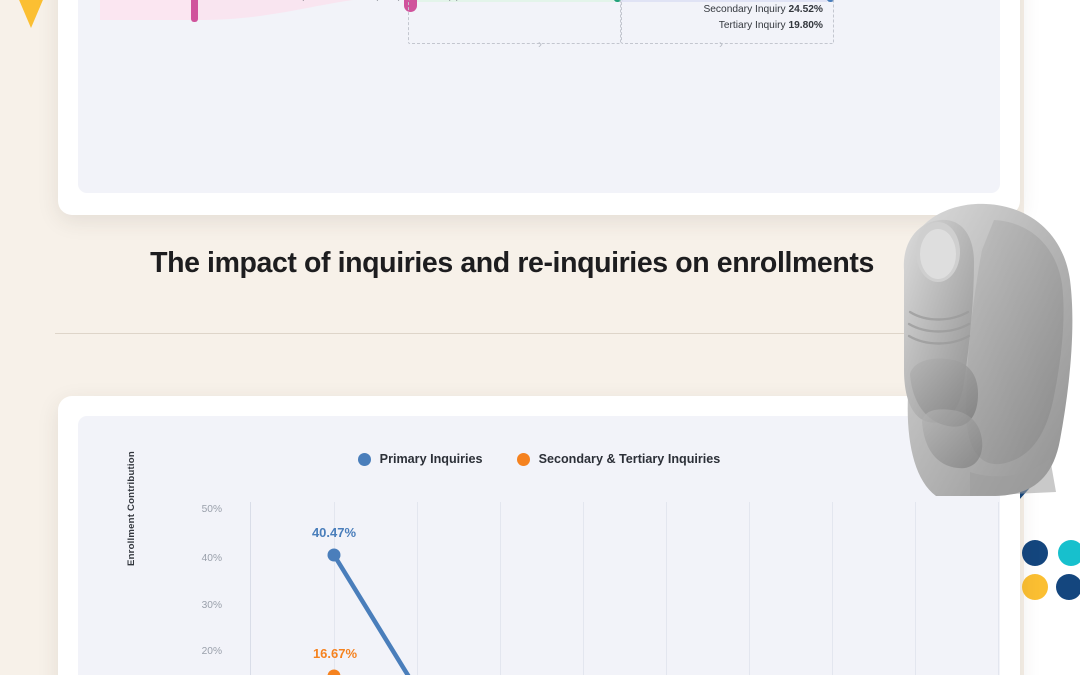  I want to click on chart-series-paths, so click(369, 611).